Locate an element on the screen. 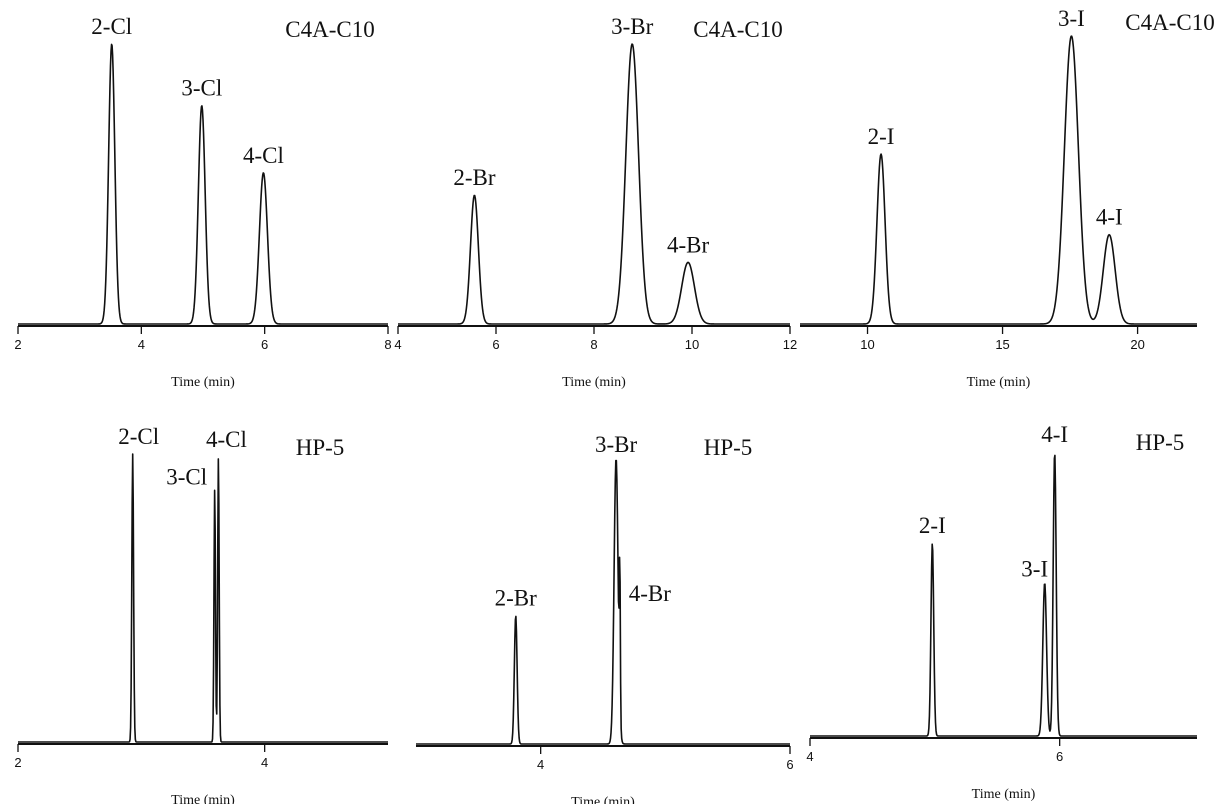  x-tick-label: 20 is located at coordinates (1137, 344).